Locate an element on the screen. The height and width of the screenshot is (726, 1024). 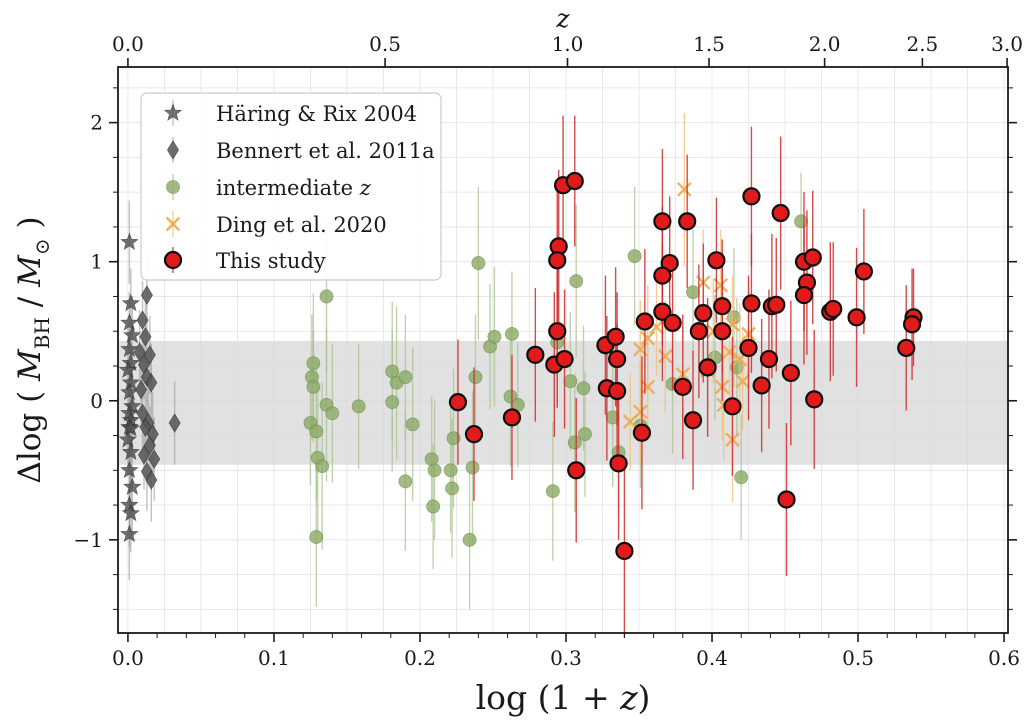
top-tick-label: 1.5 is located at coordinates (709, 44).